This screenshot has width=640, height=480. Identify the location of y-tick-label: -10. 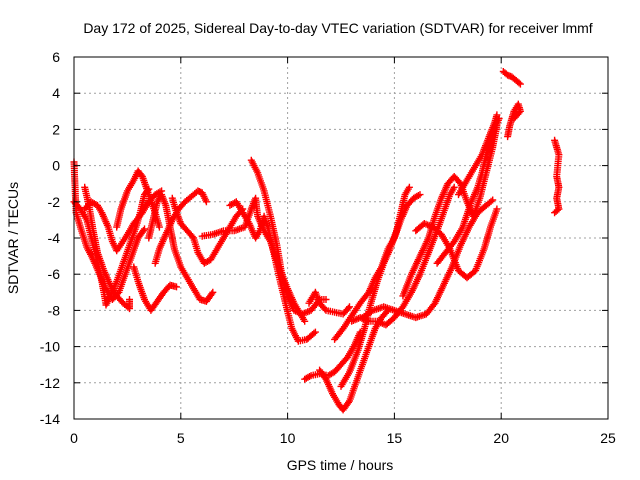
(50, 347).